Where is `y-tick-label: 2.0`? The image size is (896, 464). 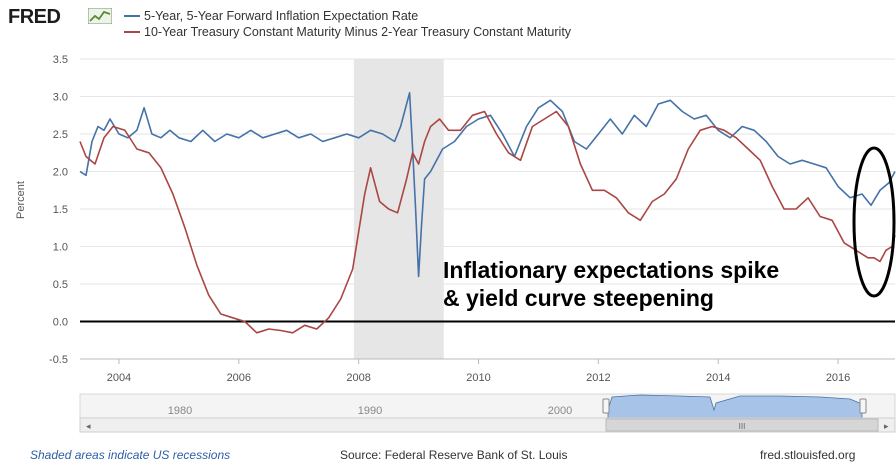 y-tick-label: 2.0 is located at coordinates (60, 173).